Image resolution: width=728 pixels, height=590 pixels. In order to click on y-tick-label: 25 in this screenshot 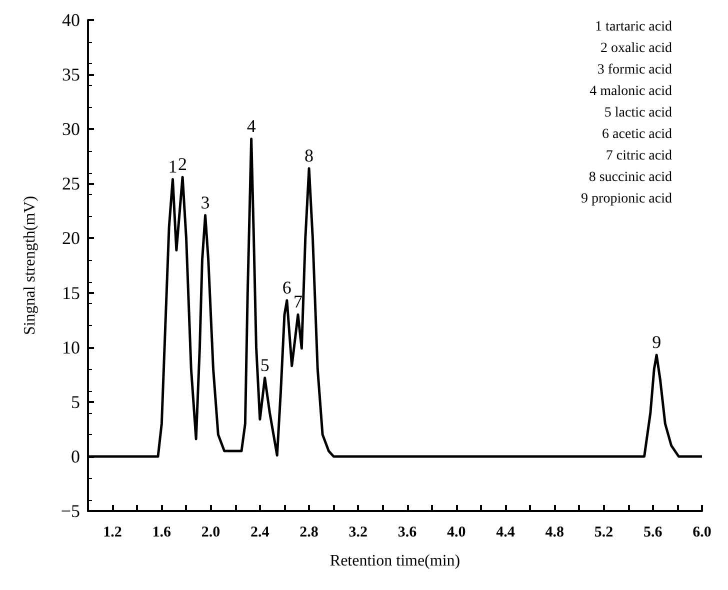, I will do `click(71, 184)`.